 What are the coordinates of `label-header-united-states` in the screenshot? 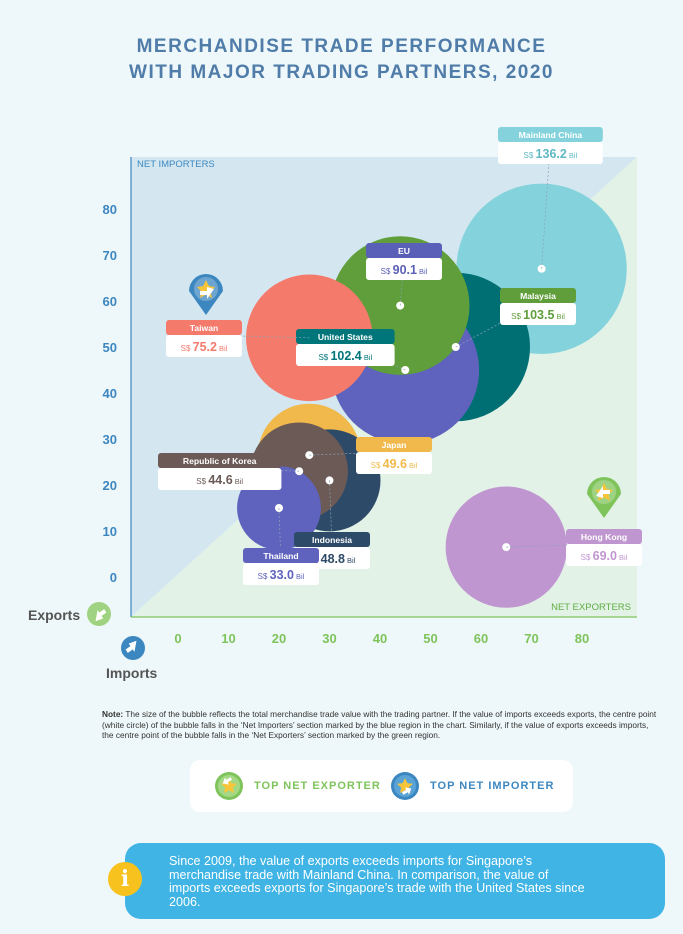 It's located at (345, 336).